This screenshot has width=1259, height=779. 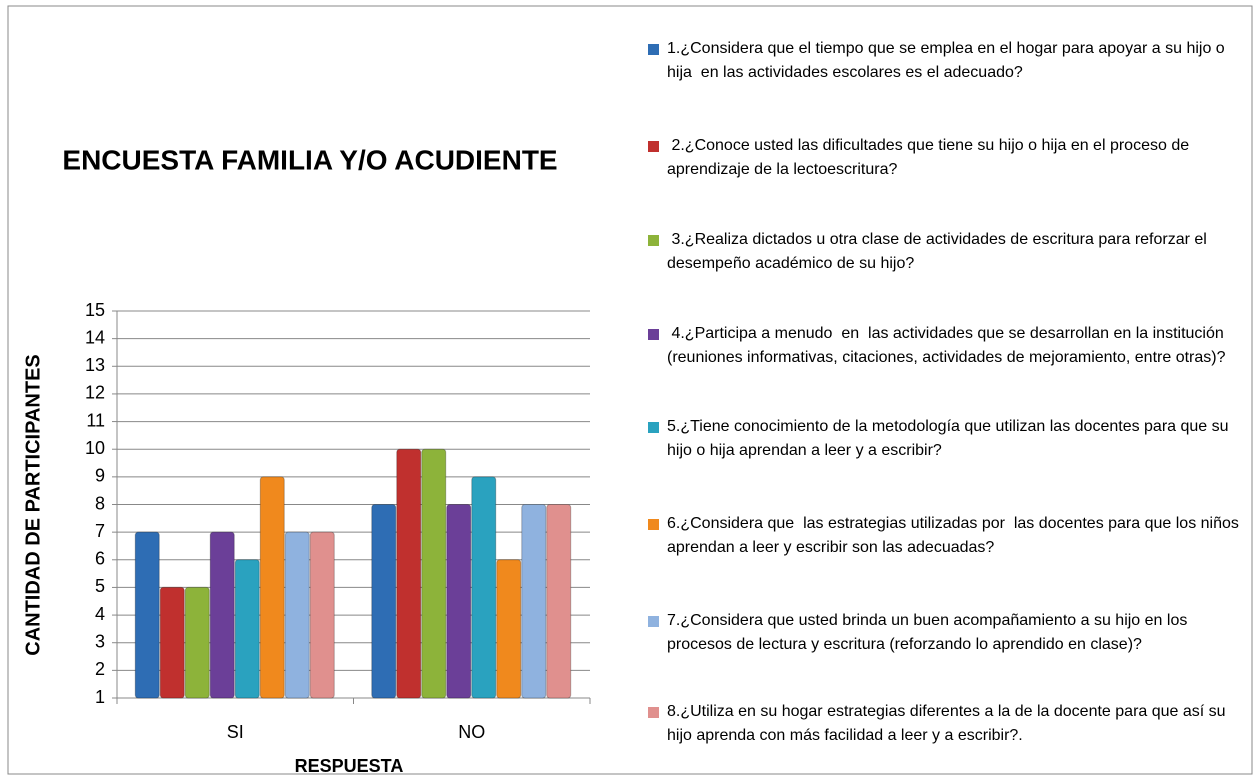 What do you see at coordinates (95, 448) in the screenshot?
I see `y-tick-label: 10` at bounding box center [95, 448].